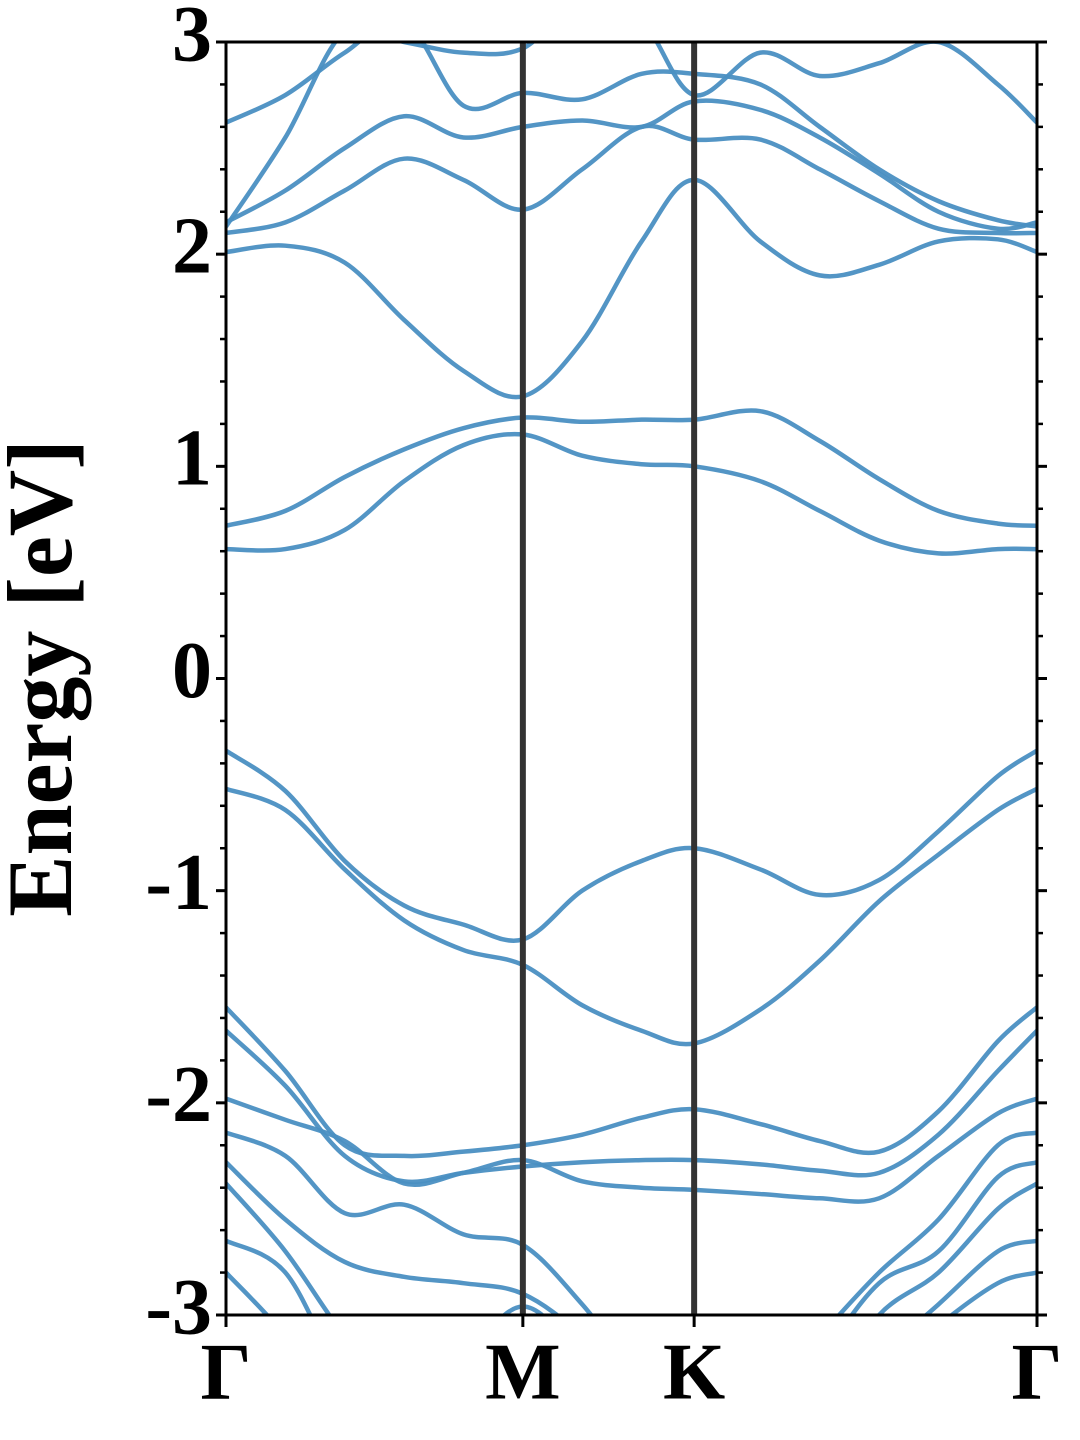 Image resolution: width=1080 pixels, height=1440 pixels. What do you see at coordinates (694, 1372) in the screenshot?
I see `x-tick-label: K` at bounding box center [694, 1372].